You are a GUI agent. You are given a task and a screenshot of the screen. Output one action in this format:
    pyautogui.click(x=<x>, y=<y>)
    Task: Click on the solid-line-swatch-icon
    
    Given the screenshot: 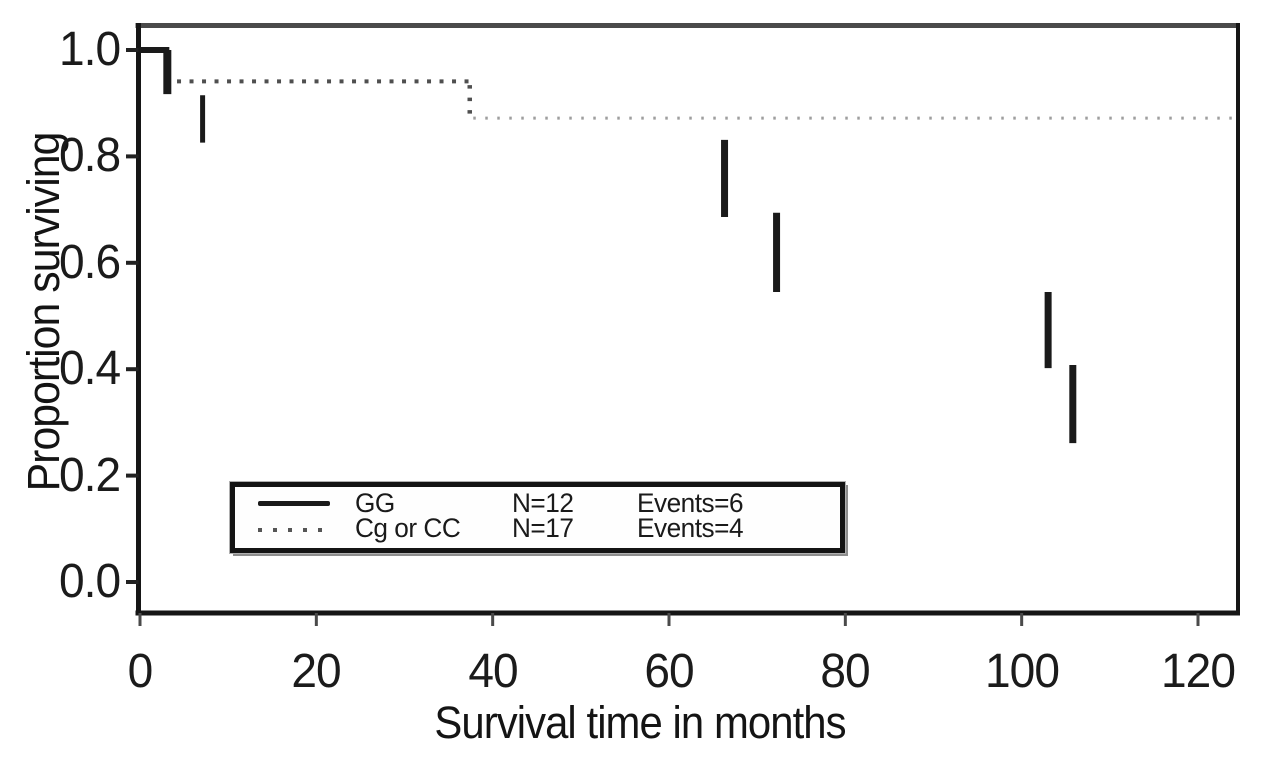 What is the action you would take?
    pyautogui.click(x=294, y=503)
    